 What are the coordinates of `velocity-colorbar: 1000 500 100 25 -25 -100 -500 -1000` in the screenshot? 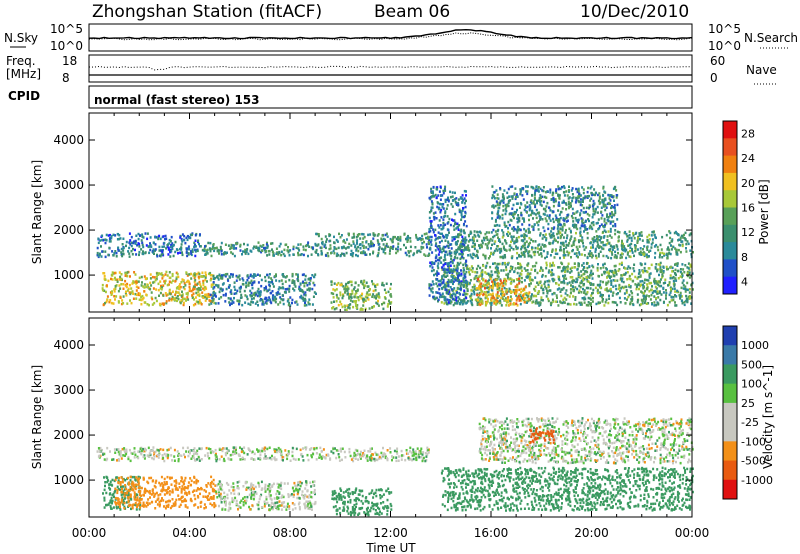 It's located at (747, 412).